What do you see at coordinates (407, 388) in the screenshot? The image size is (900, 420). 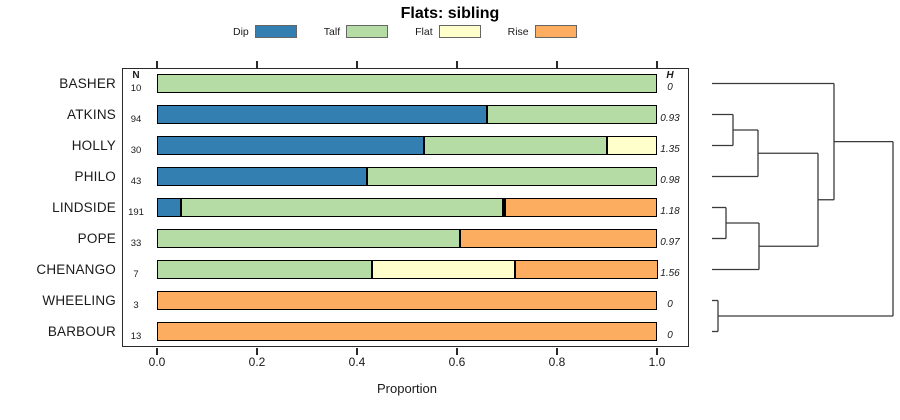 I see `x-axis-label: Proportion` at bounding box center [407, 388].